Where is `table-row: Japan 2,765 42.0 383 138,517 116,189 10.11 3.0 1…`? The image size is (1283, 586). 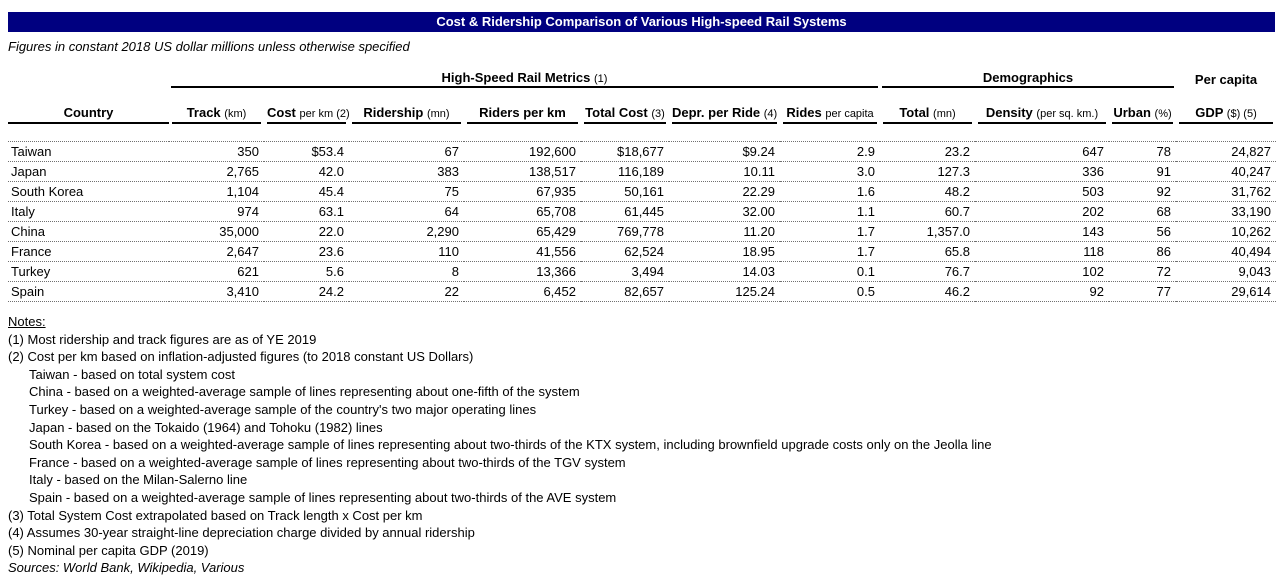
table-row: Japan 2,765 42.0 383 138,517 116,189 10.11 3.0 1… is located at coordinates (642, 171).